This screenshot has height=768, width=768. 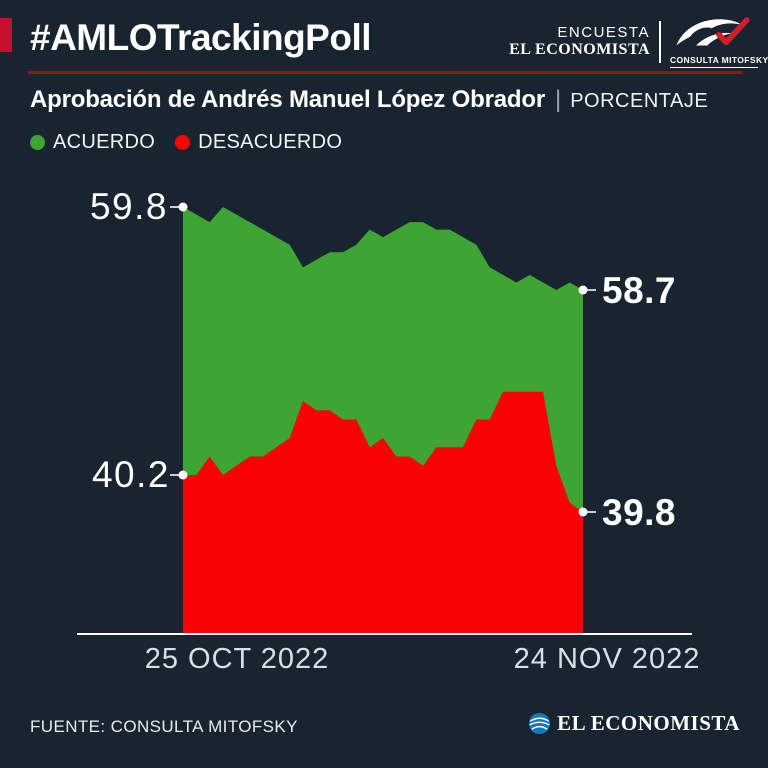 I want to click on brand-encuesta-label: ENCUESTA, so click(x=603, y=32).